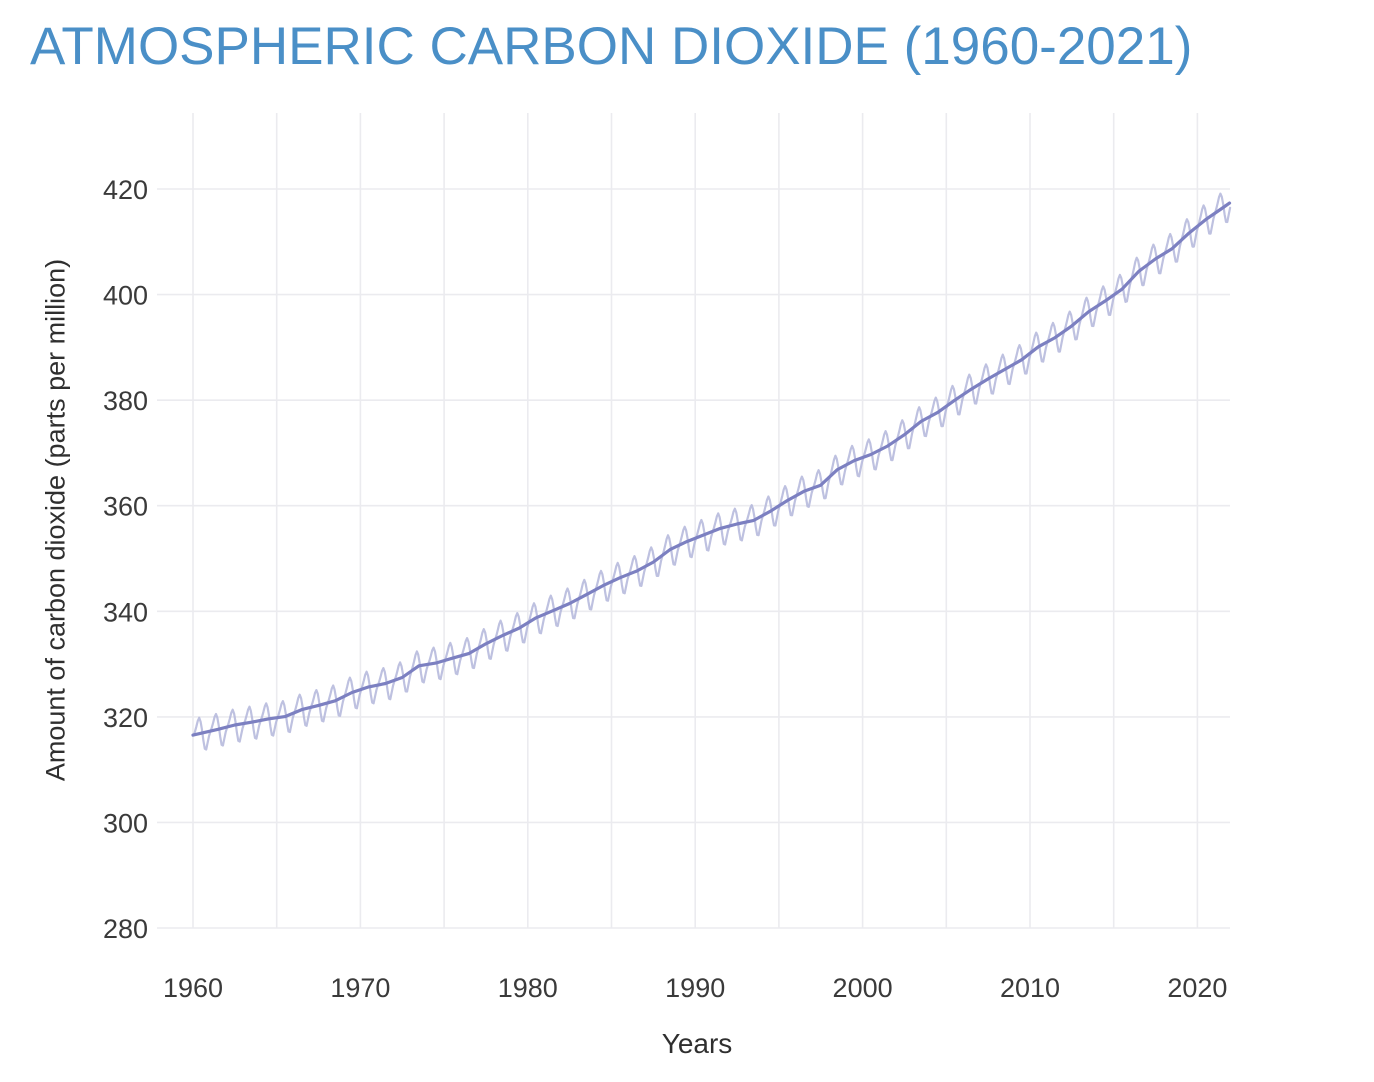 This screenshot has width=1374, height=1082. What do you see at coordinates (360, 988) in the screenshot?
I see `x-tick-label: 1970` at bounding box center [360, 988].